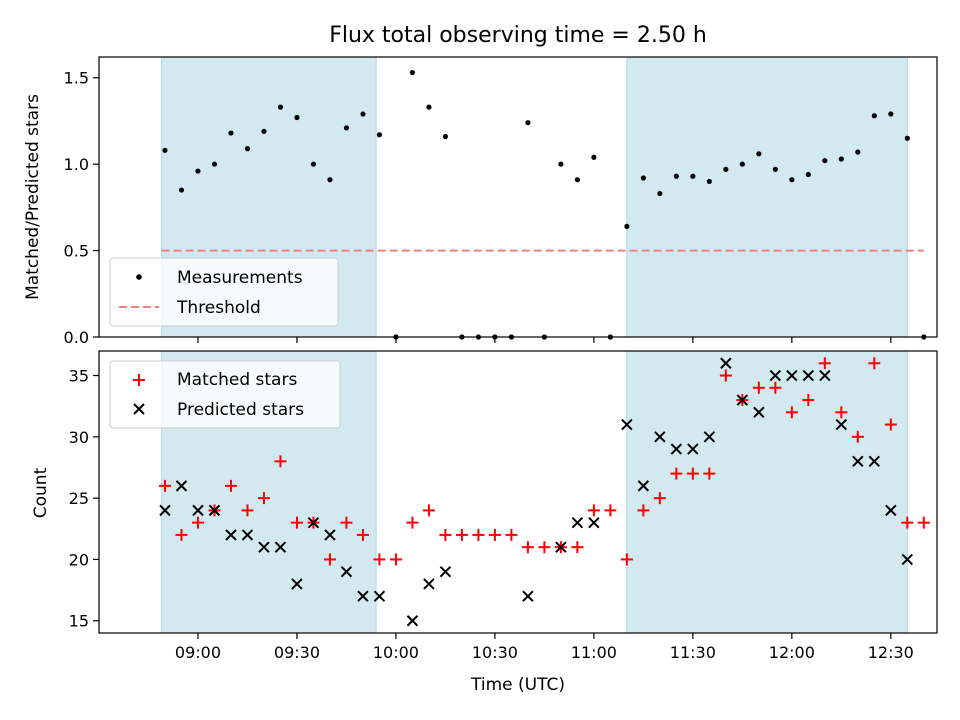 The height and width of the screenshot is (720, 960). What do you see at coordinates (544, 340) in the screenshot?
I see `ratio-x-ticks` at bounding box center [544, 340].